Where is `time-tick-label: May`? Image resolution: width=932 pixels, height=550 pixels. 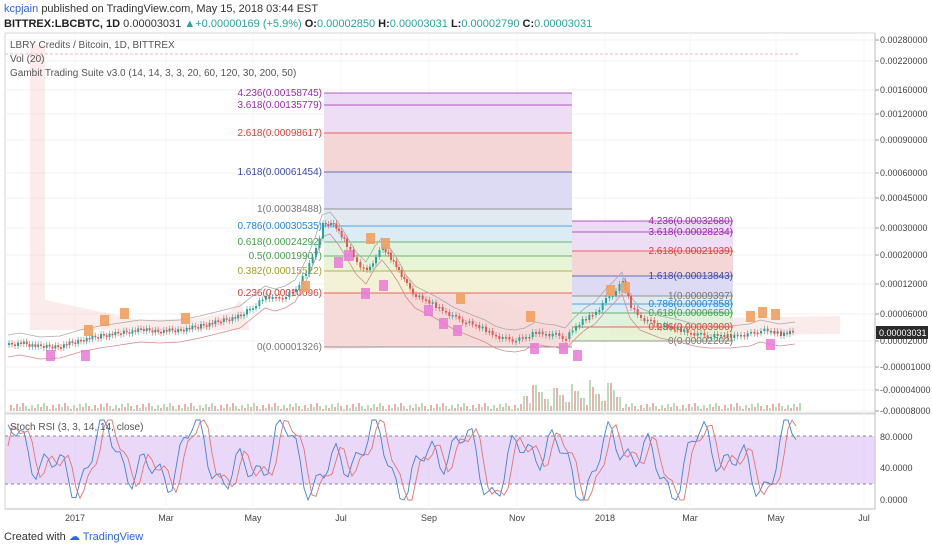 time-tick-label: May is located at coordinates (776, 518).